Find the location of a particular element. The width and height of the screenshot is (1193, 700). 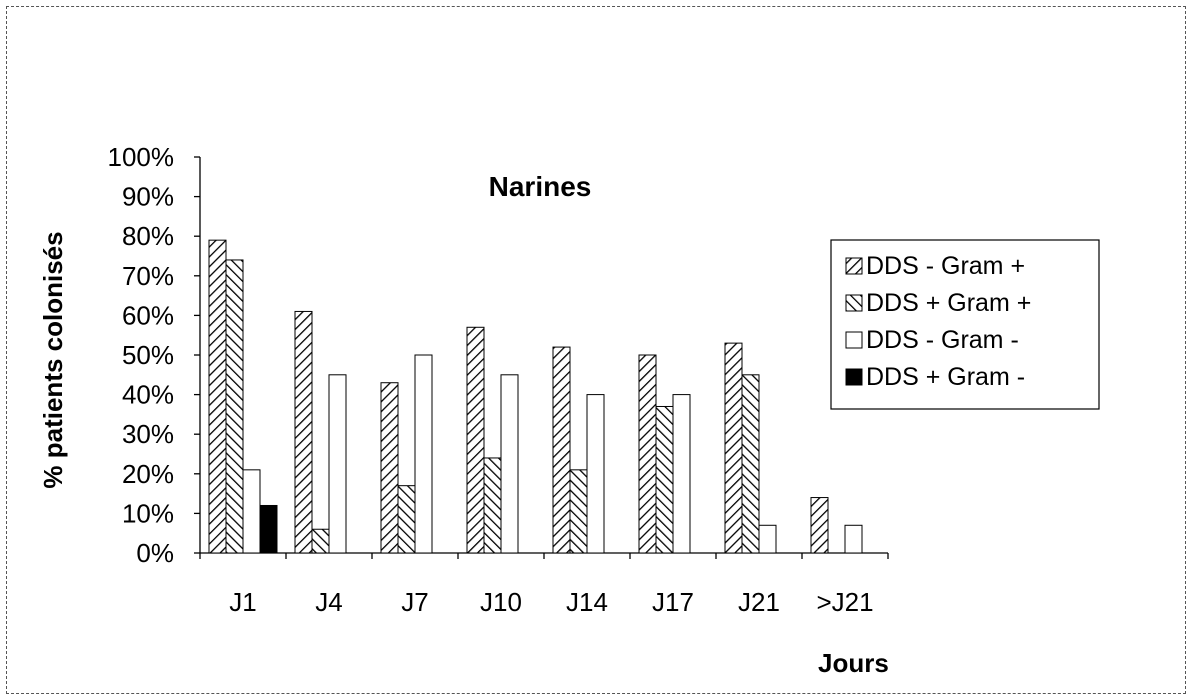

y-tick-label: 50% is located at coordinates (148, 355).